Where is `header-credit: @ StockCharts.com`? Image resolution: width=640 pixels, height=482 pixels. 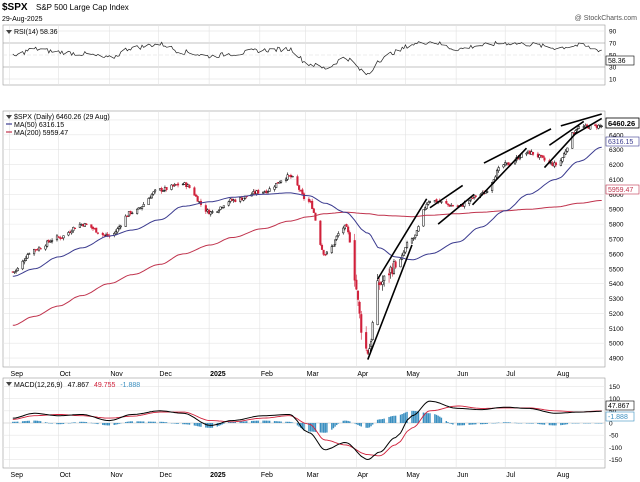 header-credit: @ StockCharts.com is located at coordinates (606, 18).